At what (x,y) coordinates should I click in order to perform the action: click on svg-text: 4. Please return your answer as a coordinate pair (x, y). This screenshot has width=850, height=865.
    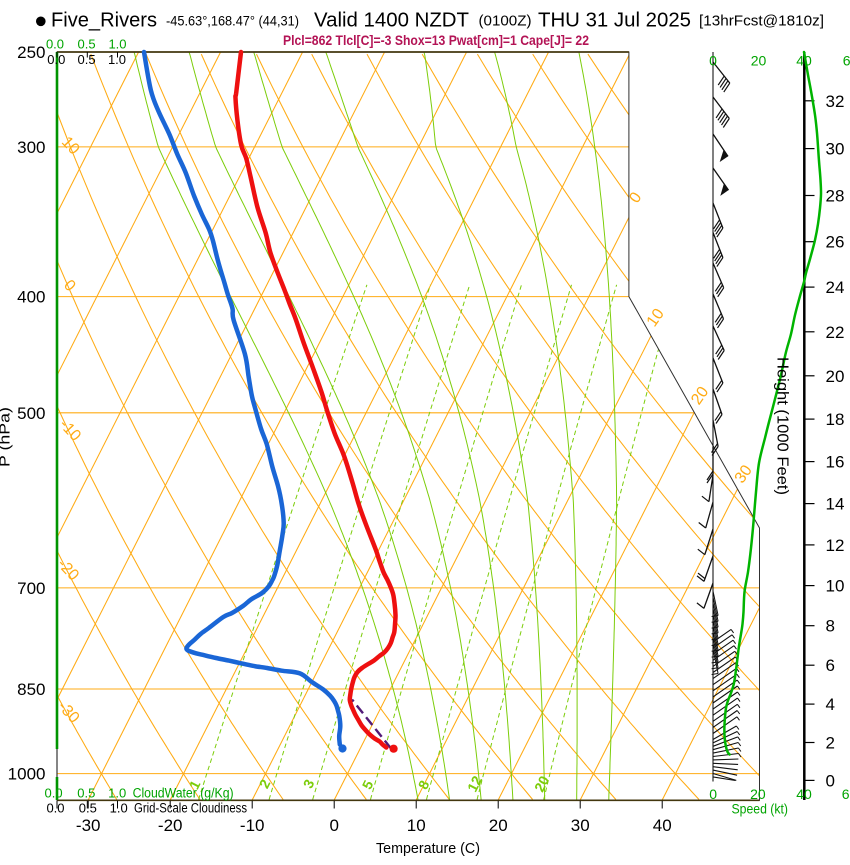
    Looking at the image, I should click on (830, 704).